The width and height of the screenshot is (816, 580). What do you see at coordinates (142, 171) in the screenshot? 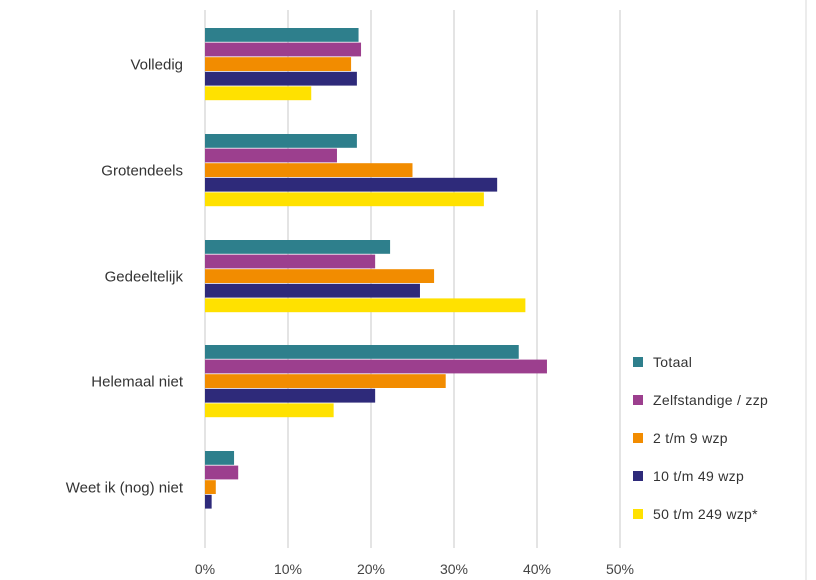
I see `category-label: Grotendeels` at bounding box center [142, 171].